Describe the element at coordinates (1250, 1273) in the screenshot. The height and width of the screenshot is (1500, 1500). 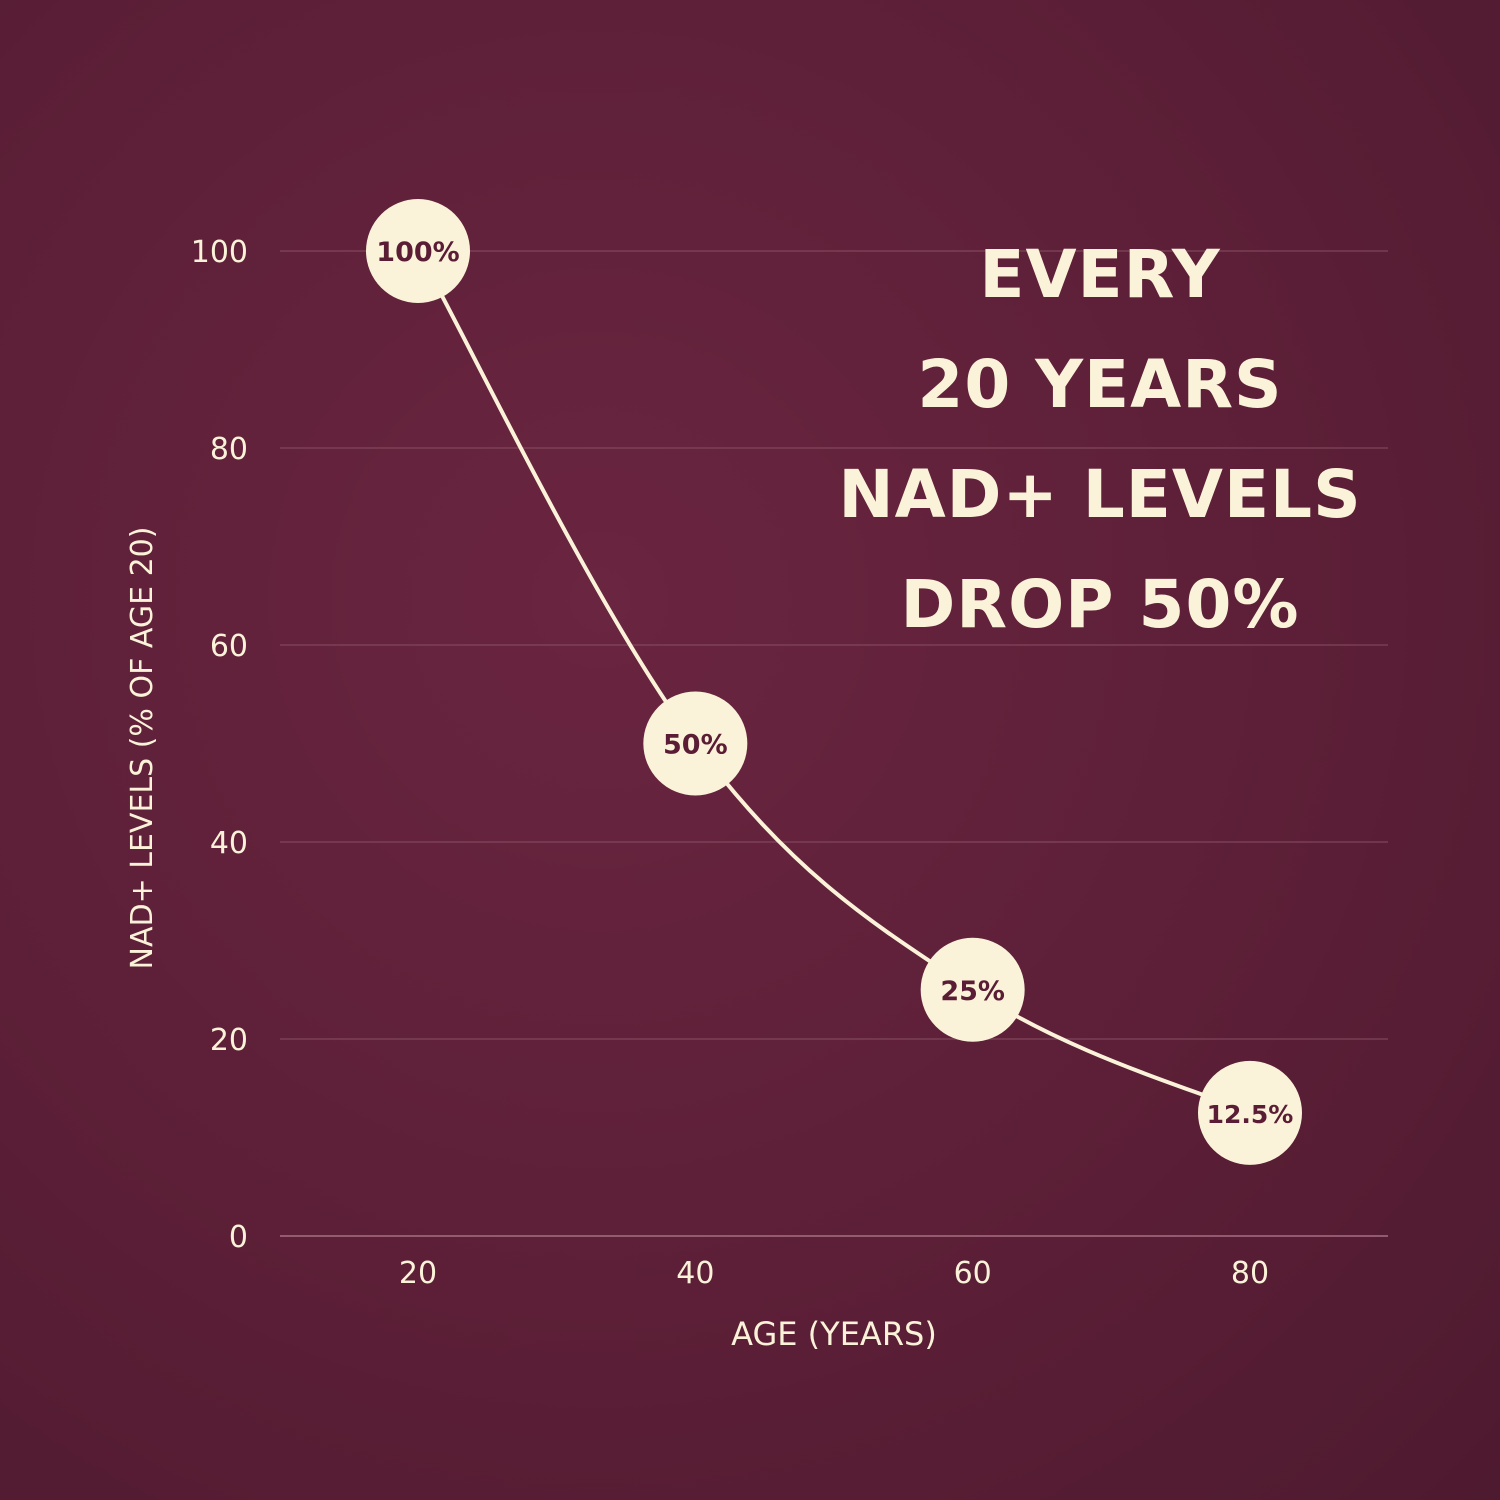
I see `x-tick-label: 80` at that location.